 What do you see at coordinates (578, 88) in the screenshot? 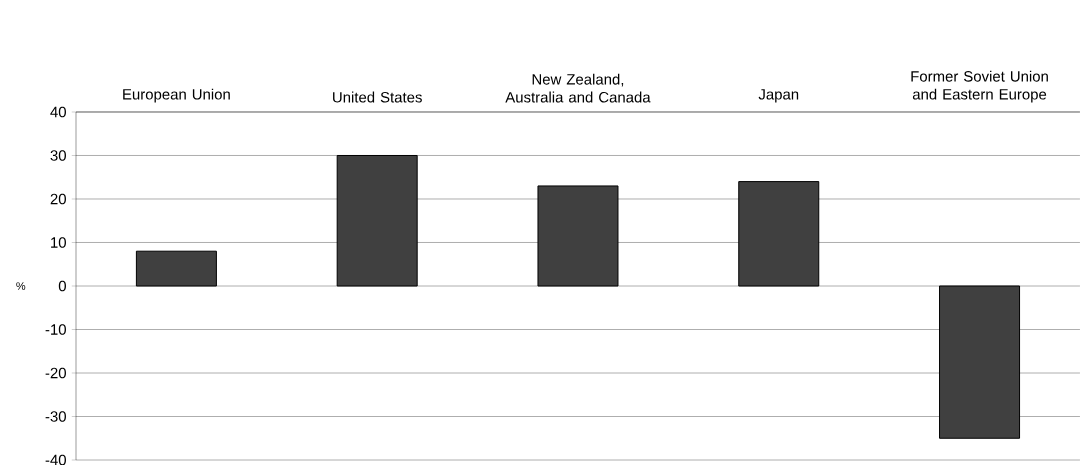
I see `x-tick-label: New Zealand, Australia and Canada` at bounding box center [578, 88].